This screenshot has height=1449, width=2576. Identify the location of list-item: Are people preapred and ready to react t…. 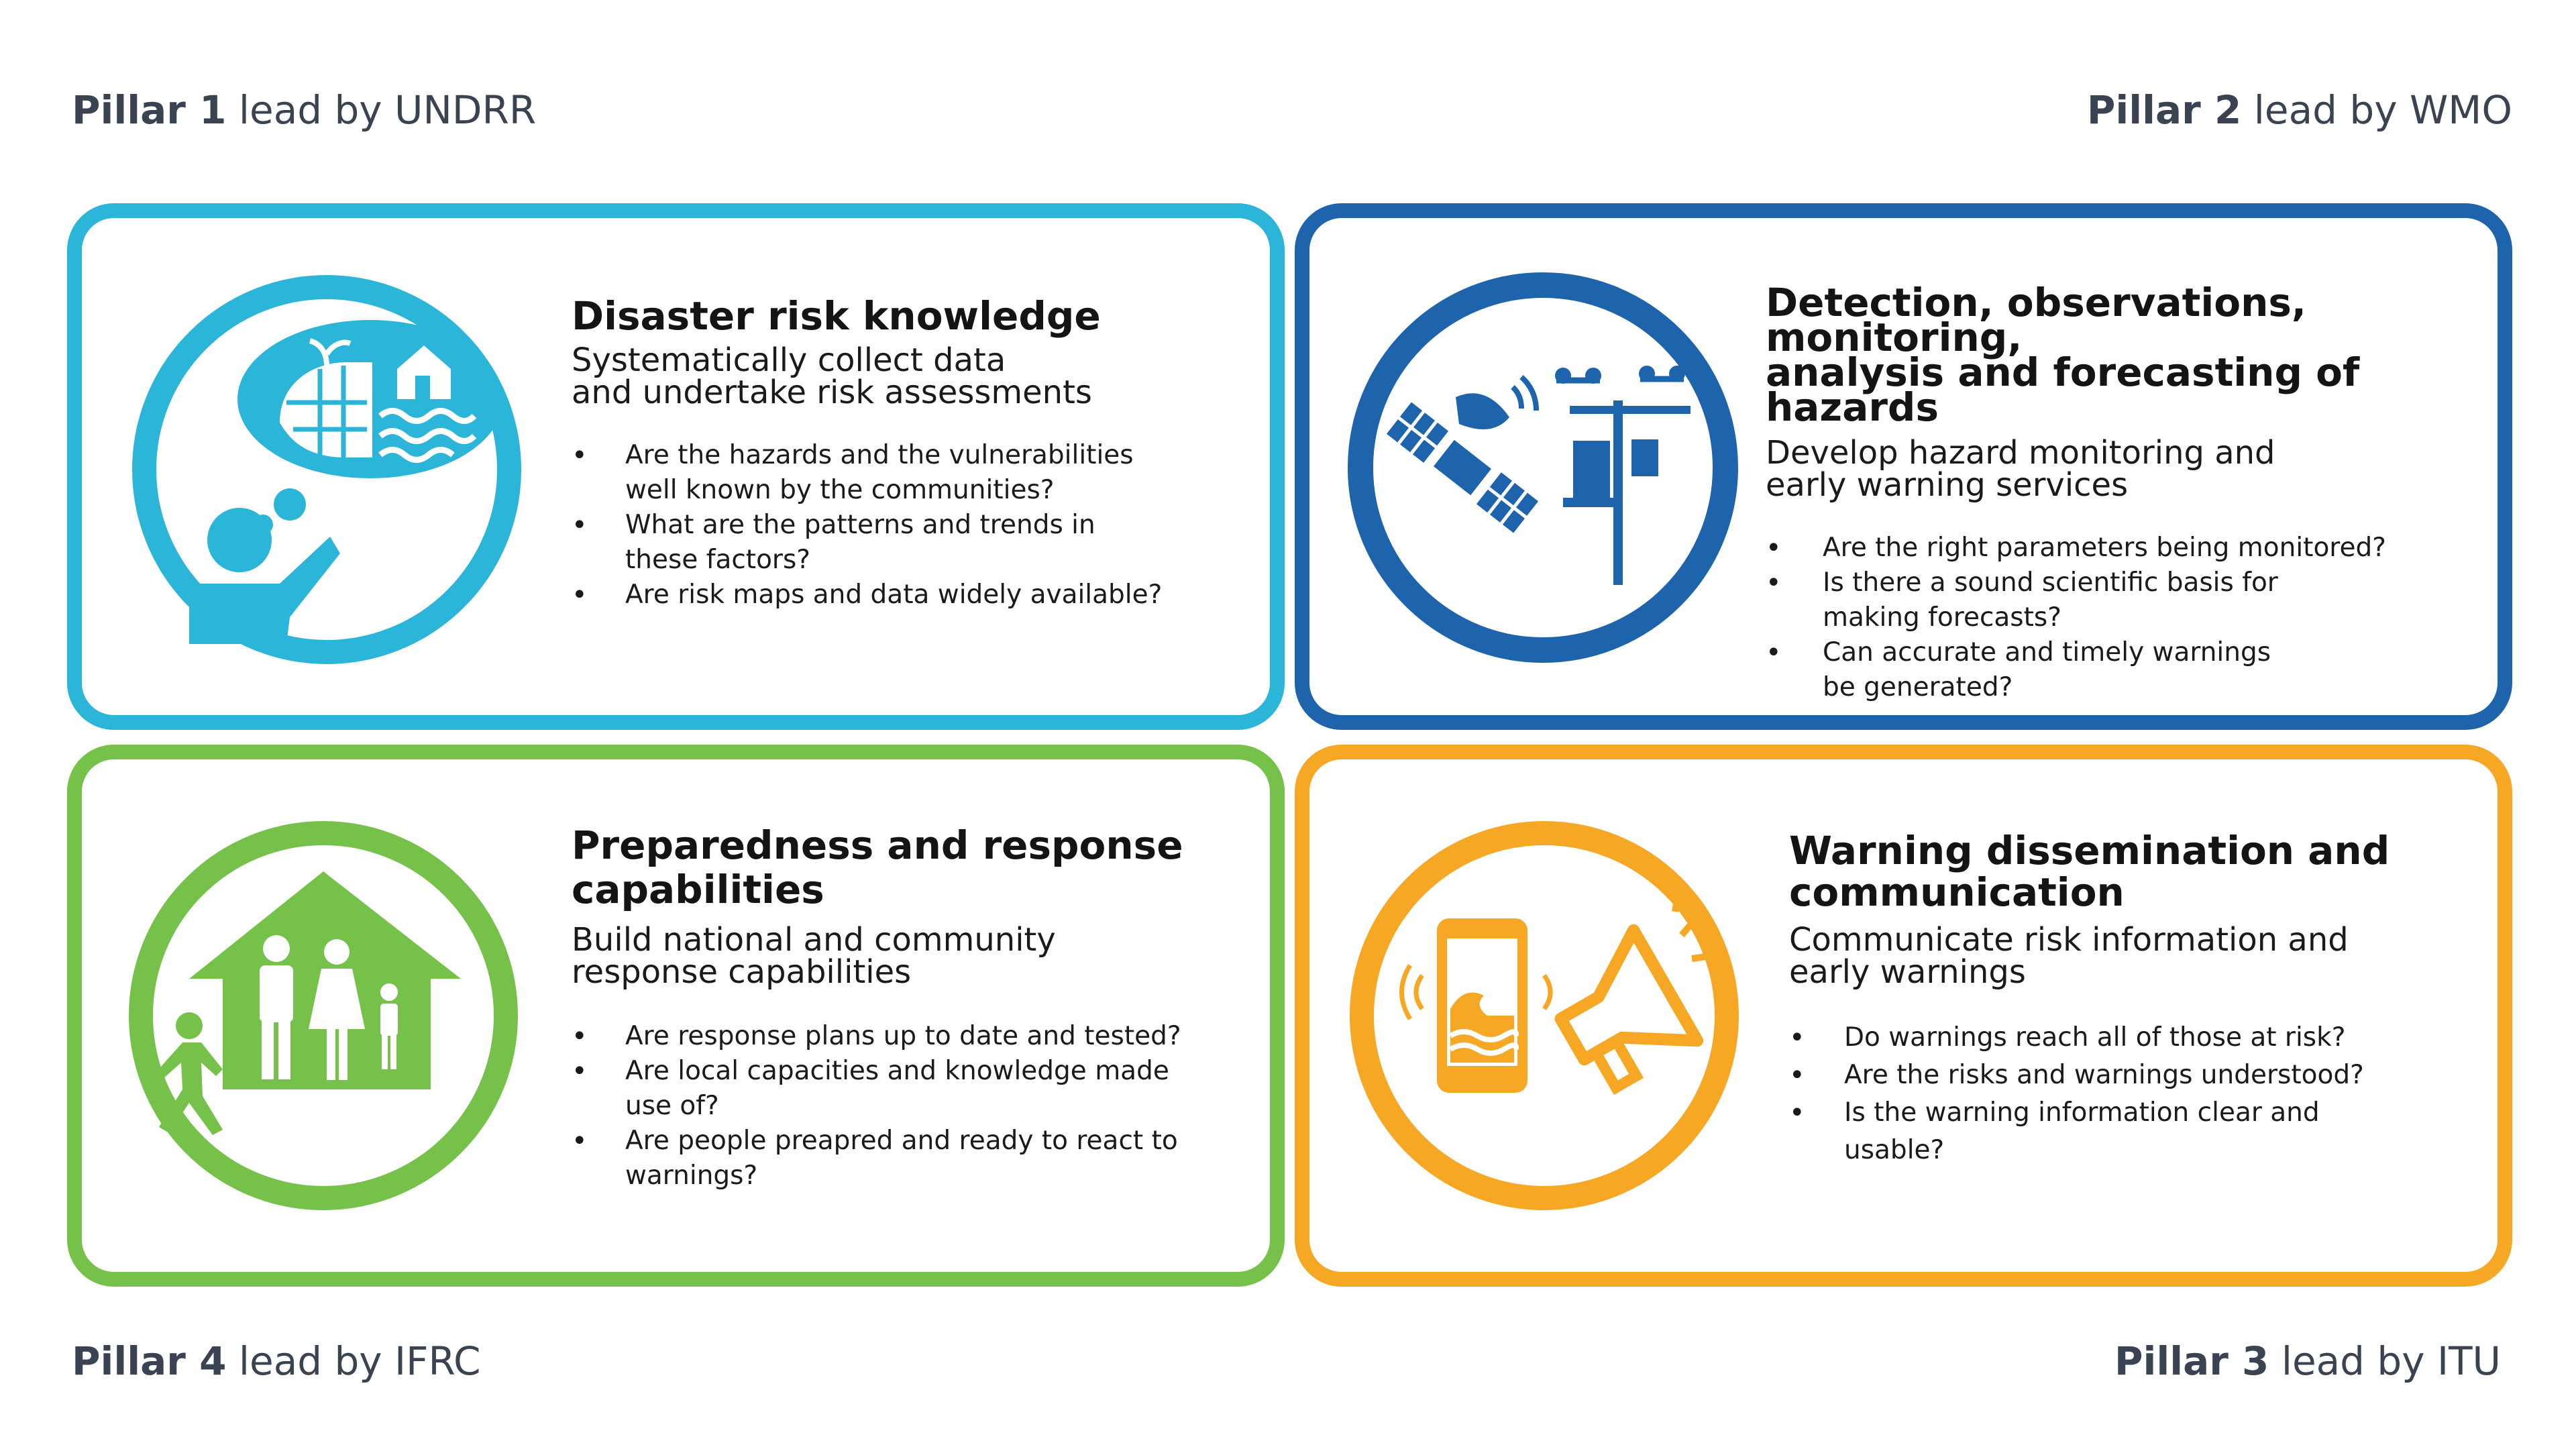
(927, 1158).